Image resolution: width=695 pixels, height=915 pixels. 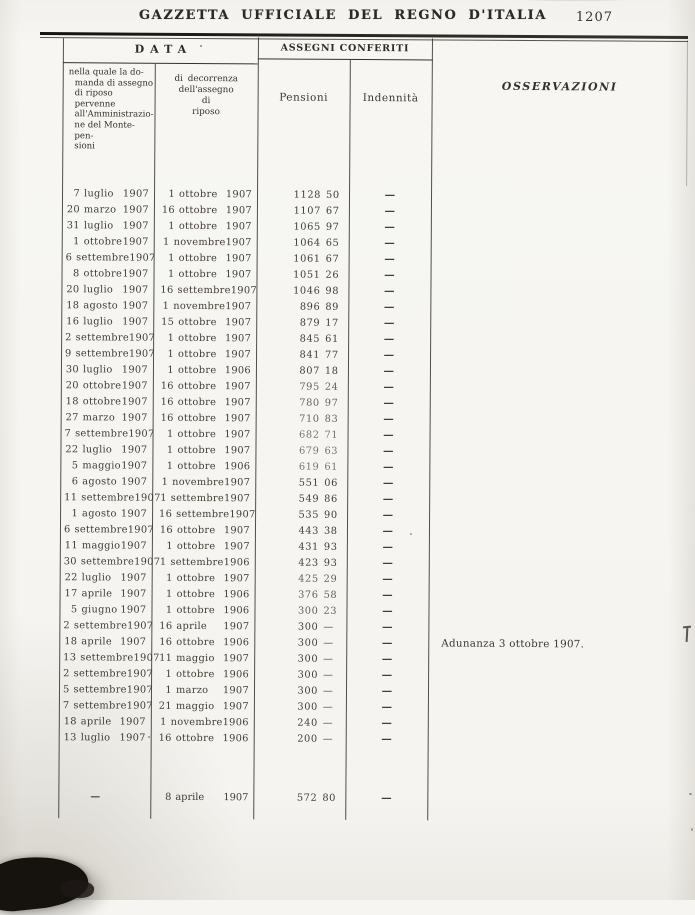 What do you see at coordinates (300, 738) in the screenshot?
I see `pensione-amount-cell: 200 —` at bounding box center [300, 738].